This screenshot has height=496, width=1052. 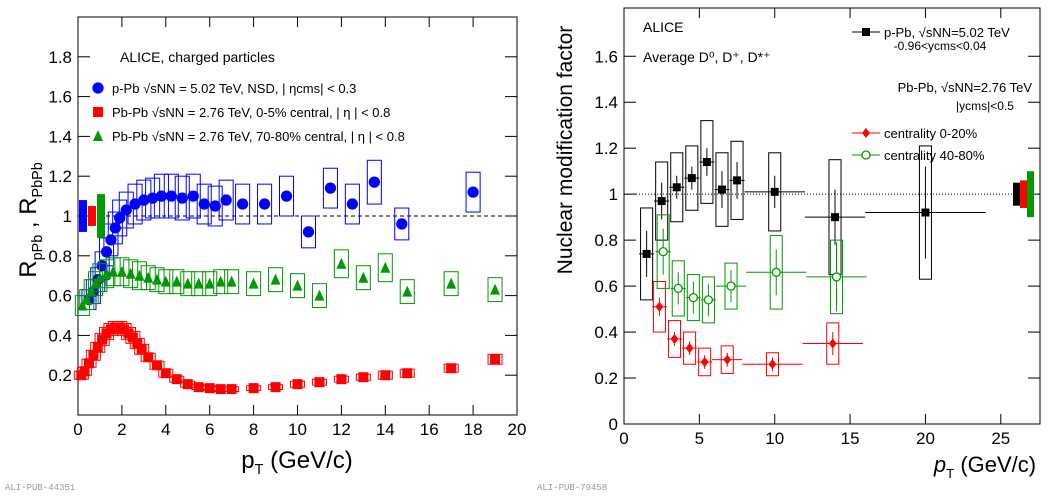 I want to click on legend-label: centrality 0-20%, so click(x=931, y=133).